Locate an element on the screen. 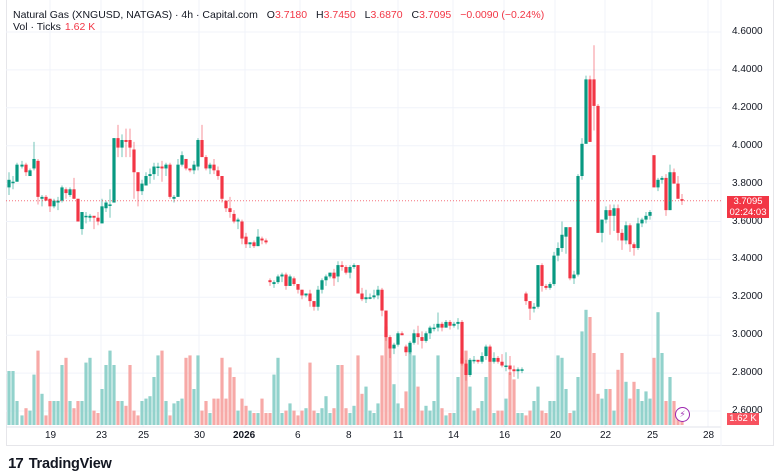 Image resolution: width=780 pixels, height=472 pixels. volume-value: 1.62 K is located at coordinates (80, 27).